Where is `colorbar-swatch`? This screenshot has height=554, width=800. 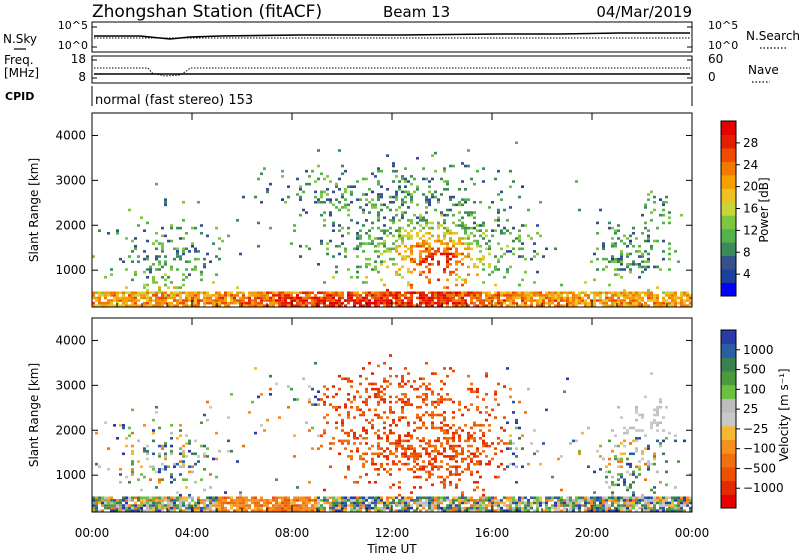
colorbar-swatch is located at coordinates (728, 474).